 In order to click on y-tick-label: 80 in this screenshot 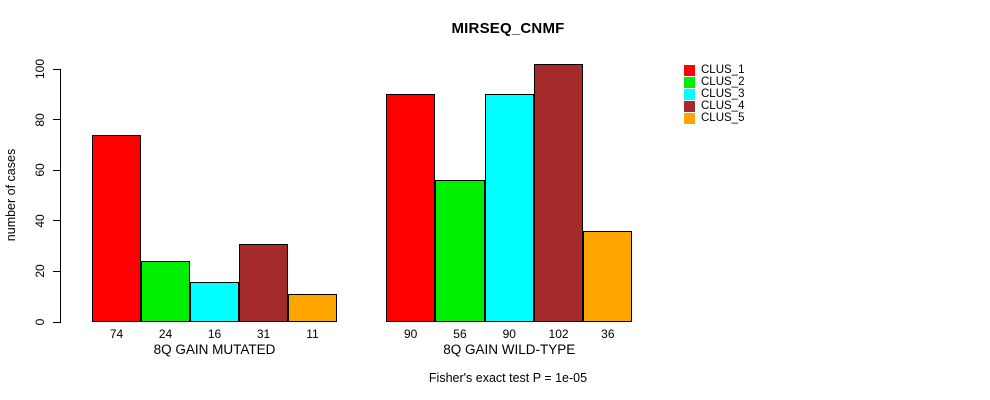, I will do `click(40, 119)`.